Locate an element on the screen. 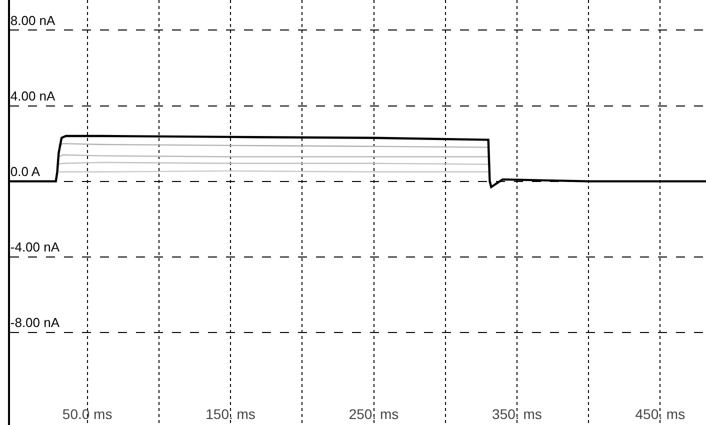  y-tick-label: -8.00 nA is located at coordinates (35, 322).